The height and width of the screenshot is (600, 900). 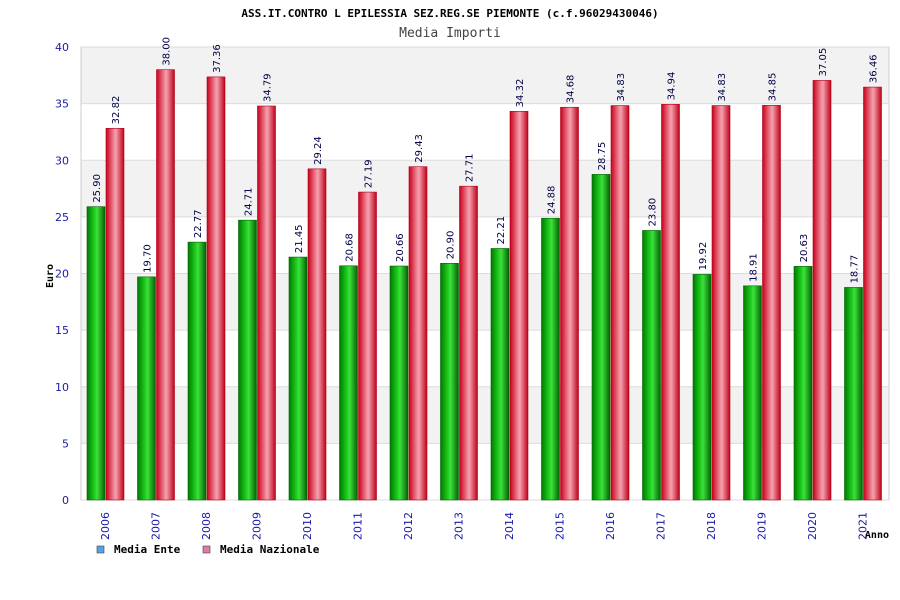 I want to click on bar-media-ente-2019, so click(x=752, y=393).